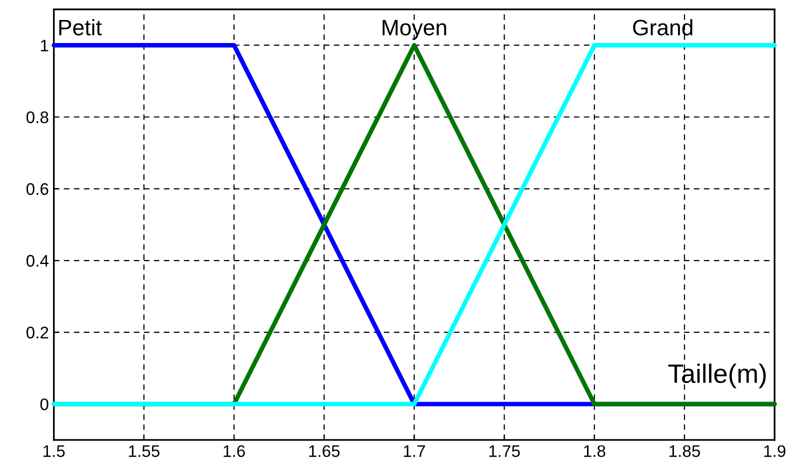  What do you see at coordinates (662, 27) in the screenshot?
I see `series-label: Grand` at bounding box center [662, 27].